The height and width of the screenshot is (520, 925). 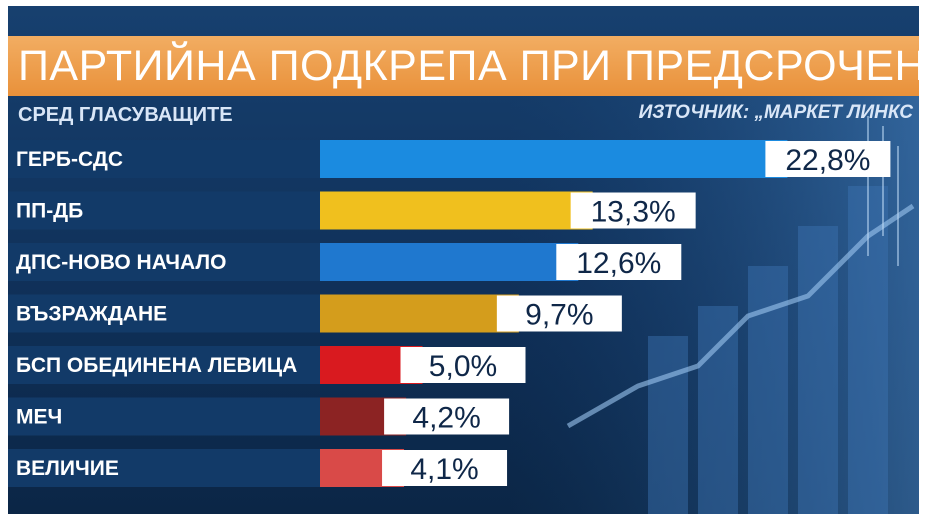 I want to click on chart-subtitle: СРЕД ГЛАСУВАЩИТЕ, so click(x=125, y=115).